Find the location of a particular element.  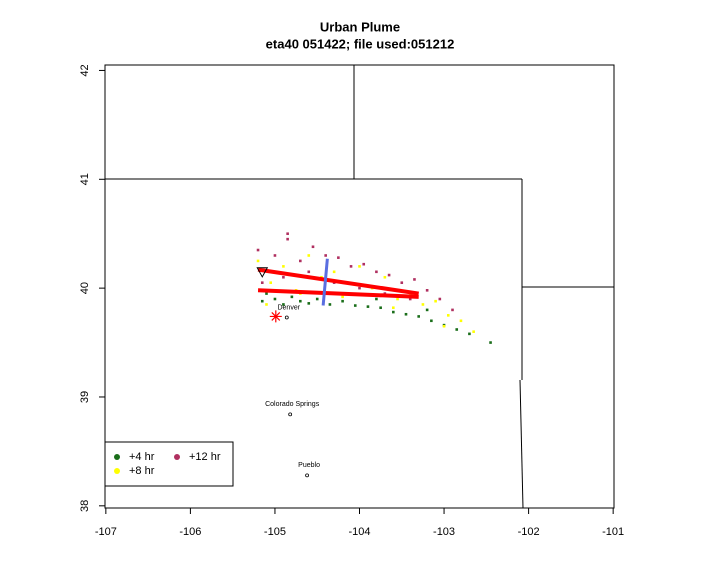

x-tick-label: -105 is located at coordinates (275, 532).